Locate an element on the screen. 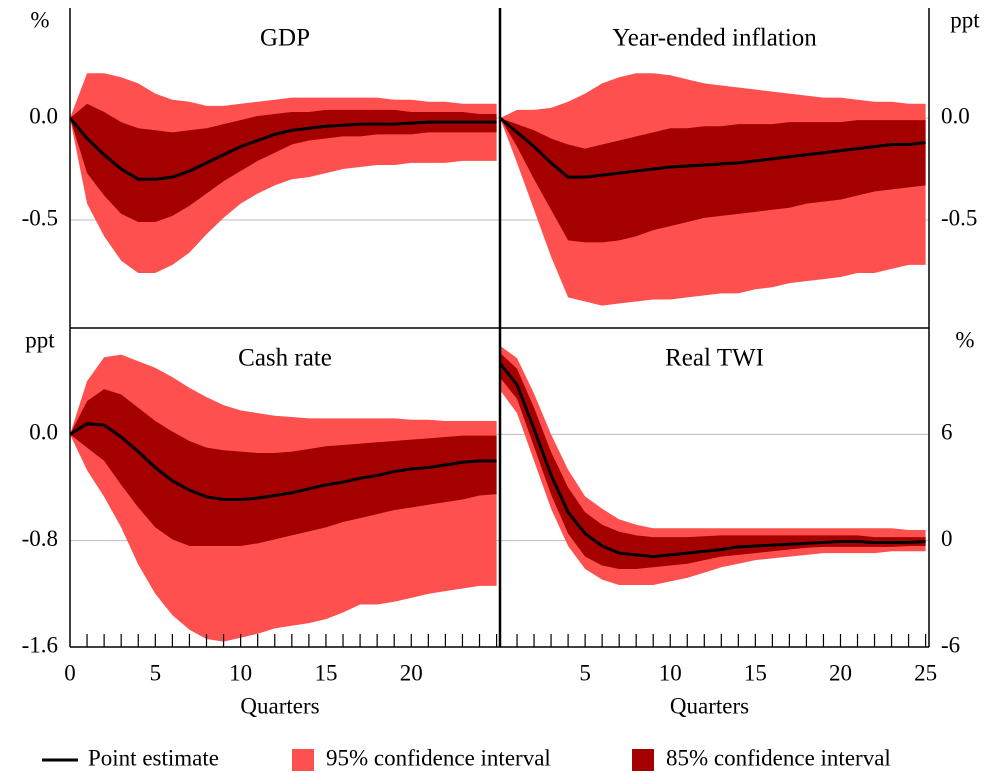 The image size is (995, 773). legend-label: Point estimate is located at coordinates (153, 757).